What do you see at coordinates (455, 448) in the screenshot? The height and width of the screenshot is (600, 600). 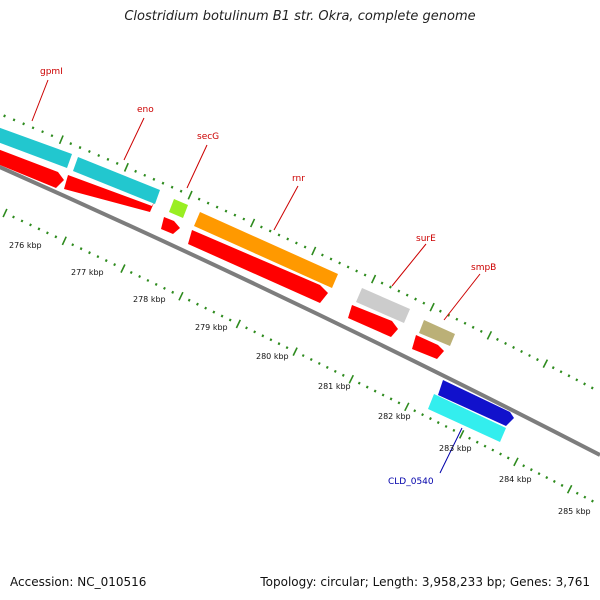 I see `kbp-tick-label: 283 kbp` at bounding box center [455, 448].